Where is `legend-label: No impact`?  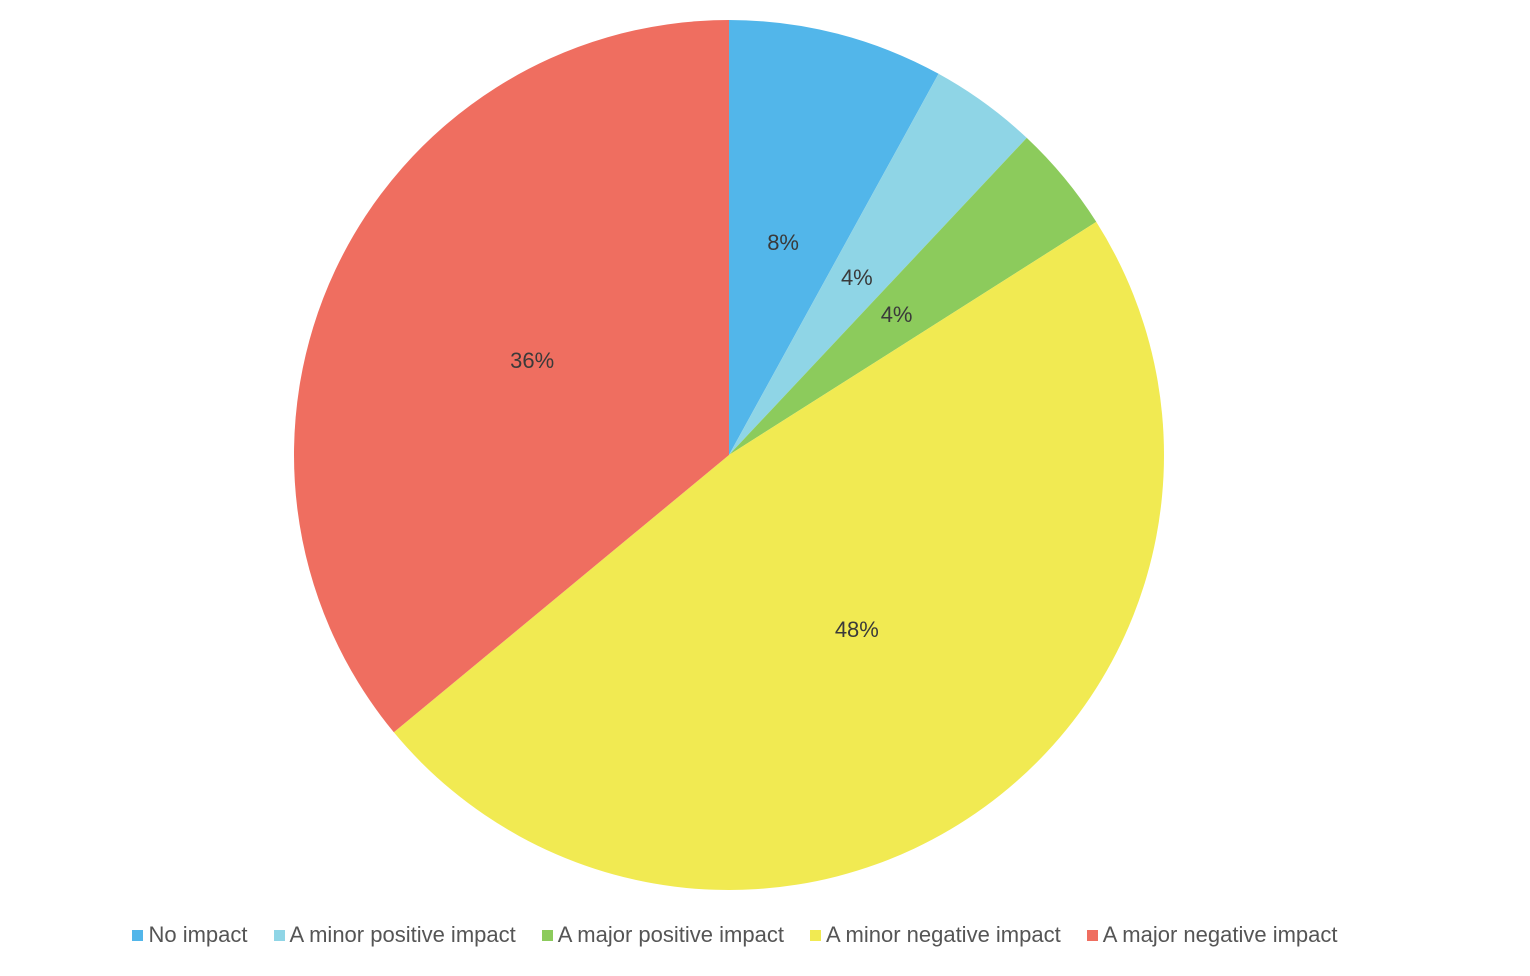
legend-label: No impact is located at coordinates (198, 934).